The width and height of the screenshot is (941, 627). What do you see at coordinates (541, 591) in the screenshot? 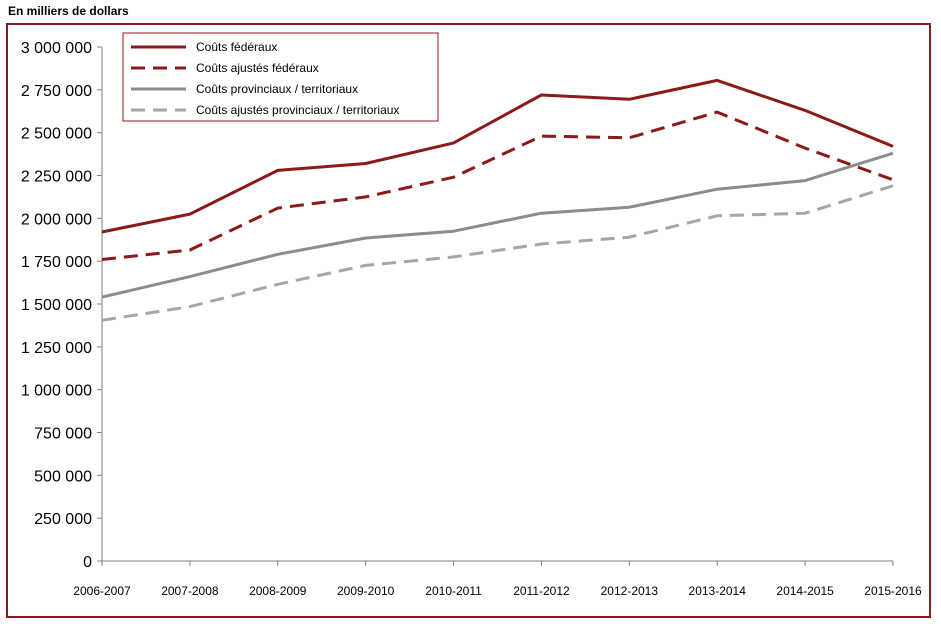
I see `x-tick-label: 2011-2012` at bounding box center [541, 591].